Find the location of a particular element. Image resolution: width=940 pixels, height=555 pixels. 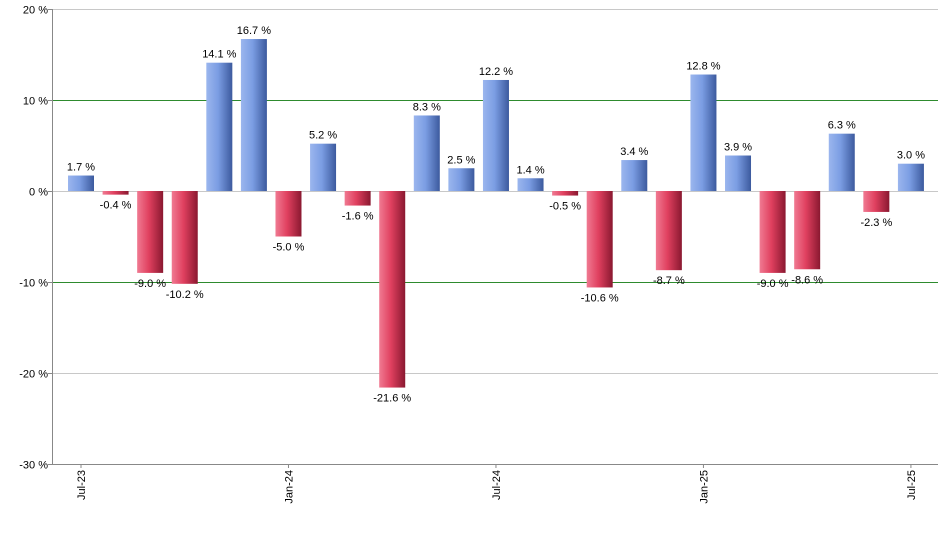

data-label: 12.2 % is located at coordinates (496, 72).